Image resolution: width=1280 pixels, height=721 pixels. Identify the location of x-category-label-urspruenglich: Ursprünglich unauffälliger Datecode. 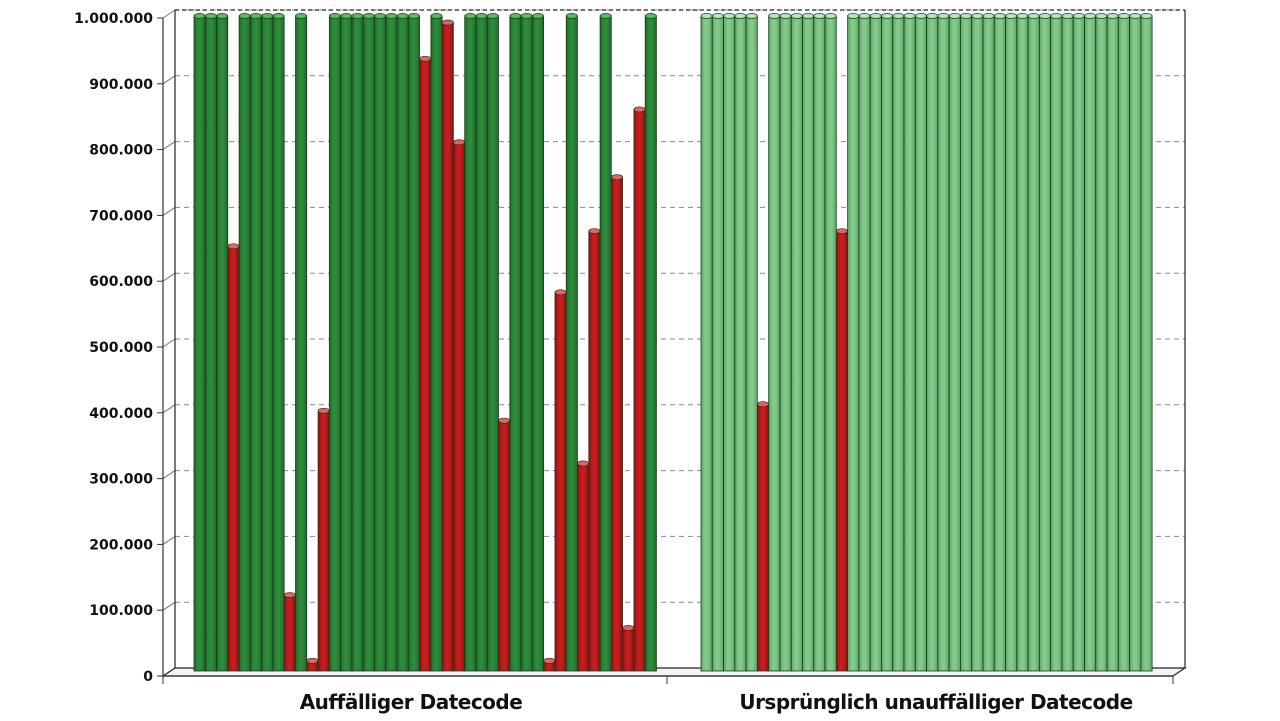
(936, 702).